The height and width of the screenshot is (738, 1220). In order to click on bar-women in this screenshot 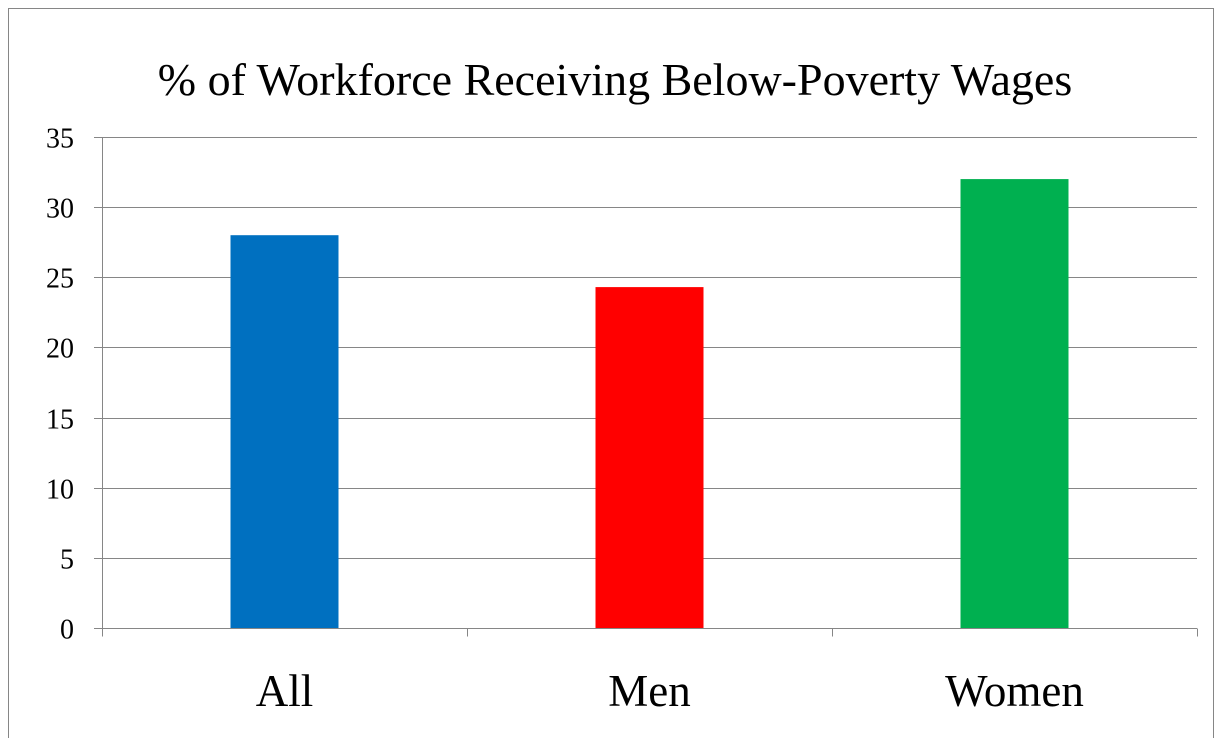, I will do `click(1014, 404)`.